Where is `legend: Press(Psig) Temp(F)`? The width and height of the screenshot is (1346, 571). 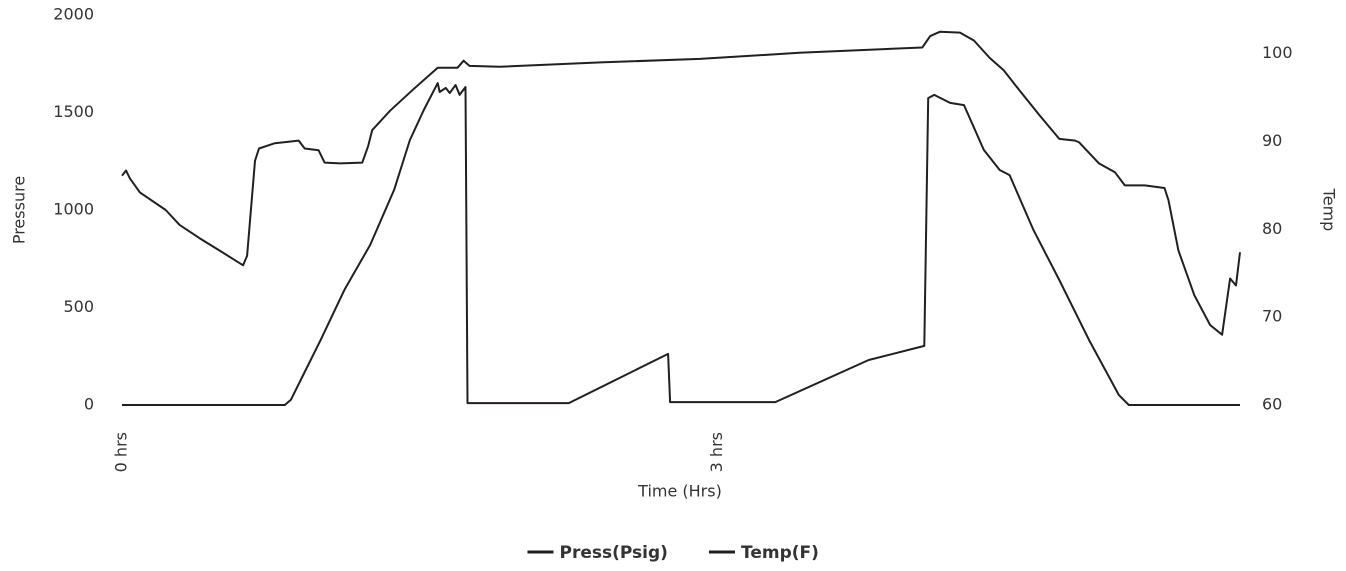
legend: Press(Psig) Temp(F) is located at coordinates (673, 553).